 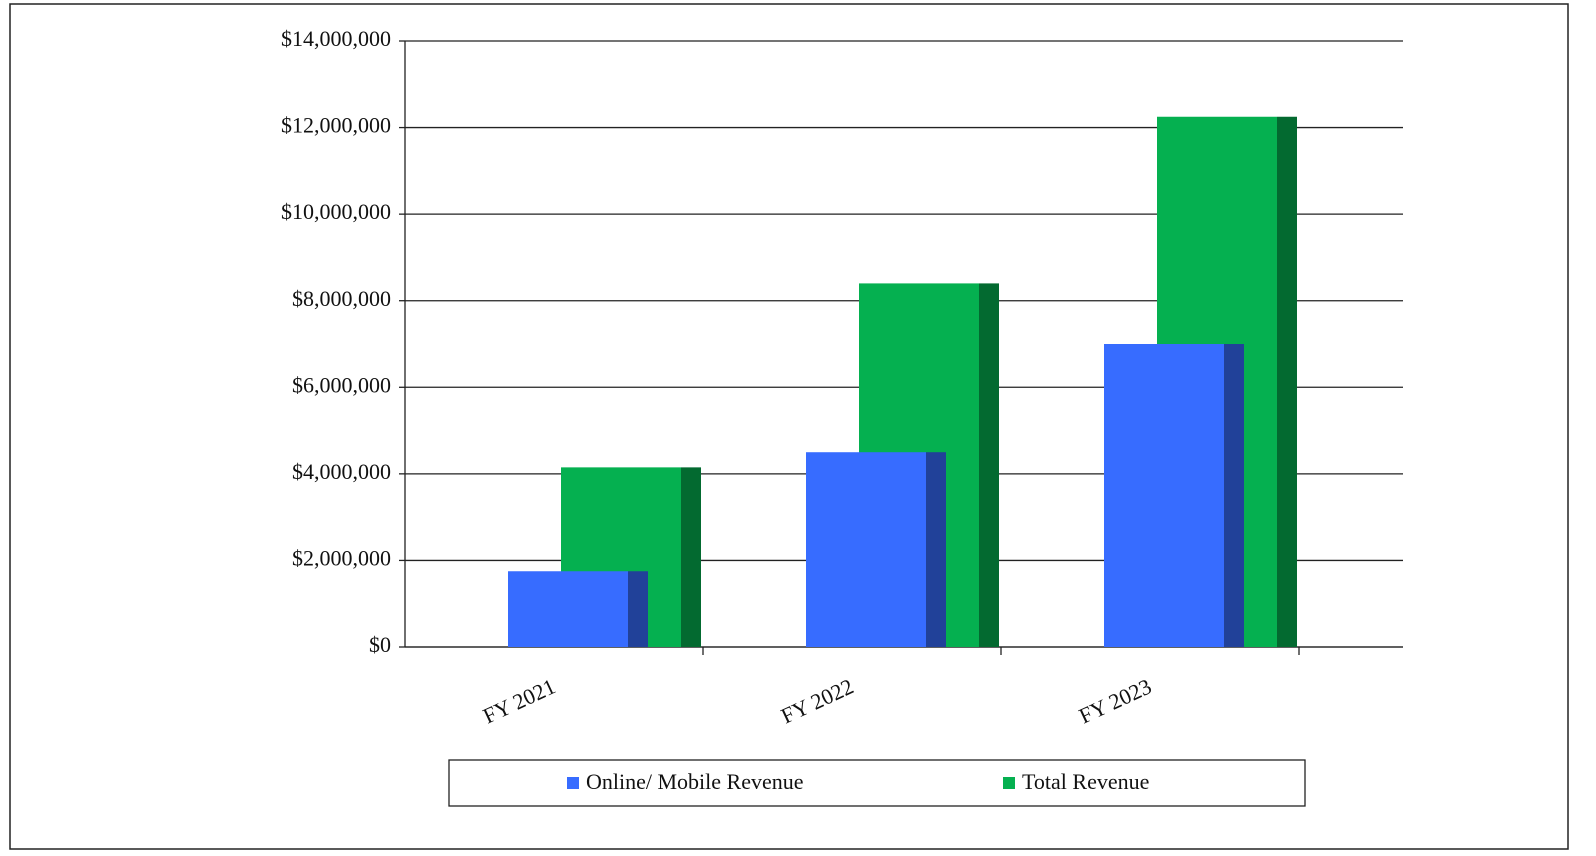 What do you see at coordinates (341, 471) in the screenshot?
I see `y-tick-label: $4,000,000` at bounding box center [341, 471].